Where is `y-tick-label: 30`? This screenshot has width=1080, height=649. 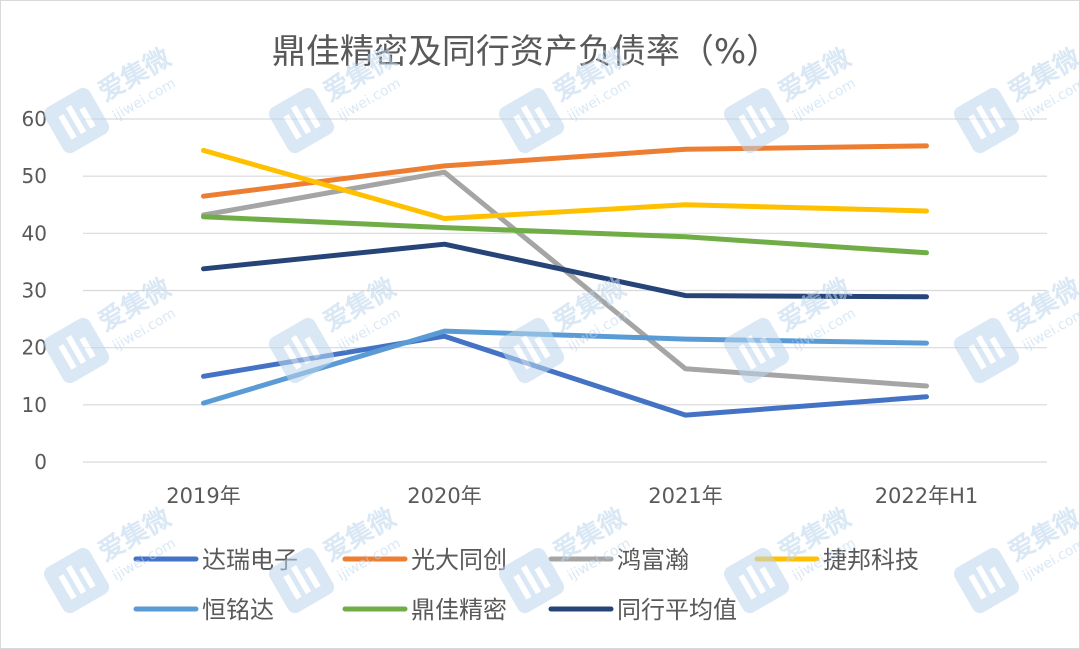 y-tick-label: 30 is located at coordinates (34, 291).